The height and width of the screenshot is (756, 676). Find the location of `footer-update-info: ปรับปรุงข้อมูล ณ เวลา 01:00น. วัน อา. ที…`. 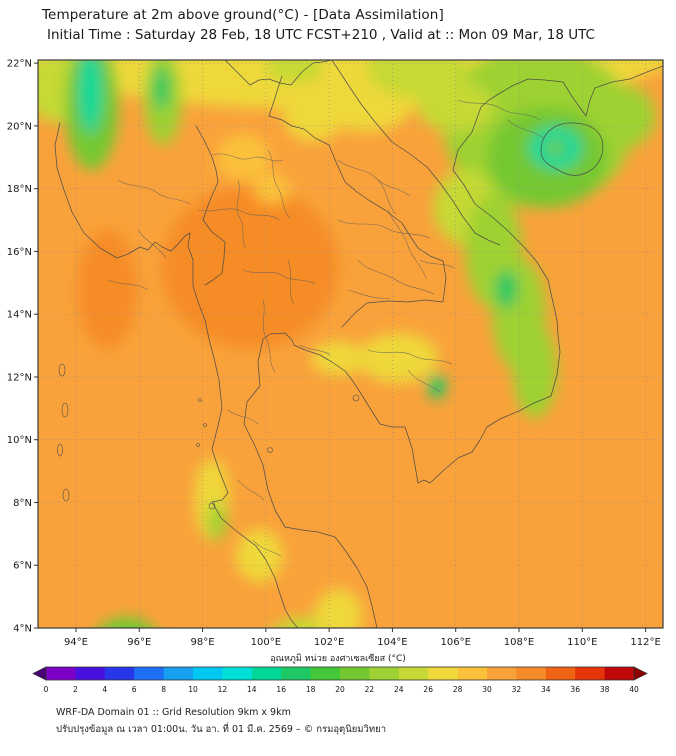

footer-update-info: ปรับปรุงข้อมูล ณ เวลา 01:00น. วัน อา. ที… is located at coordinates (221, 729).